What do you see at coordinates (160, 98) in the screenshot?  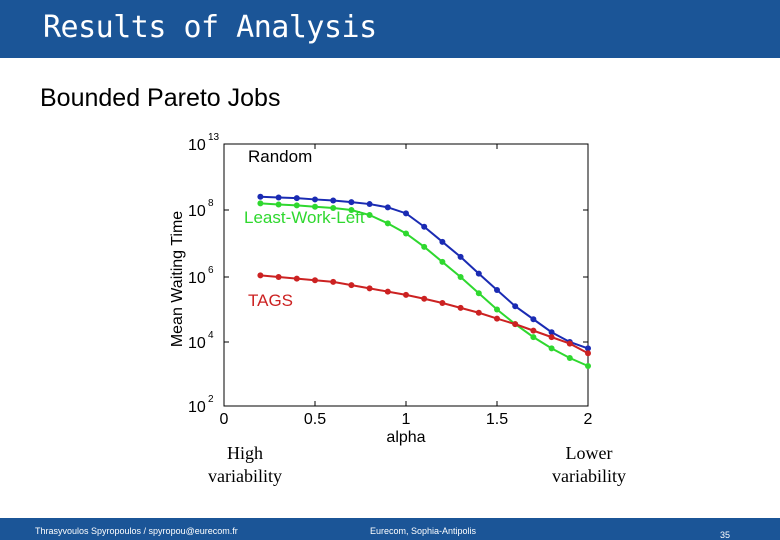 I see `slide-subtitle: Bounded Pareto Jobs` at bounding box center [160, 98].